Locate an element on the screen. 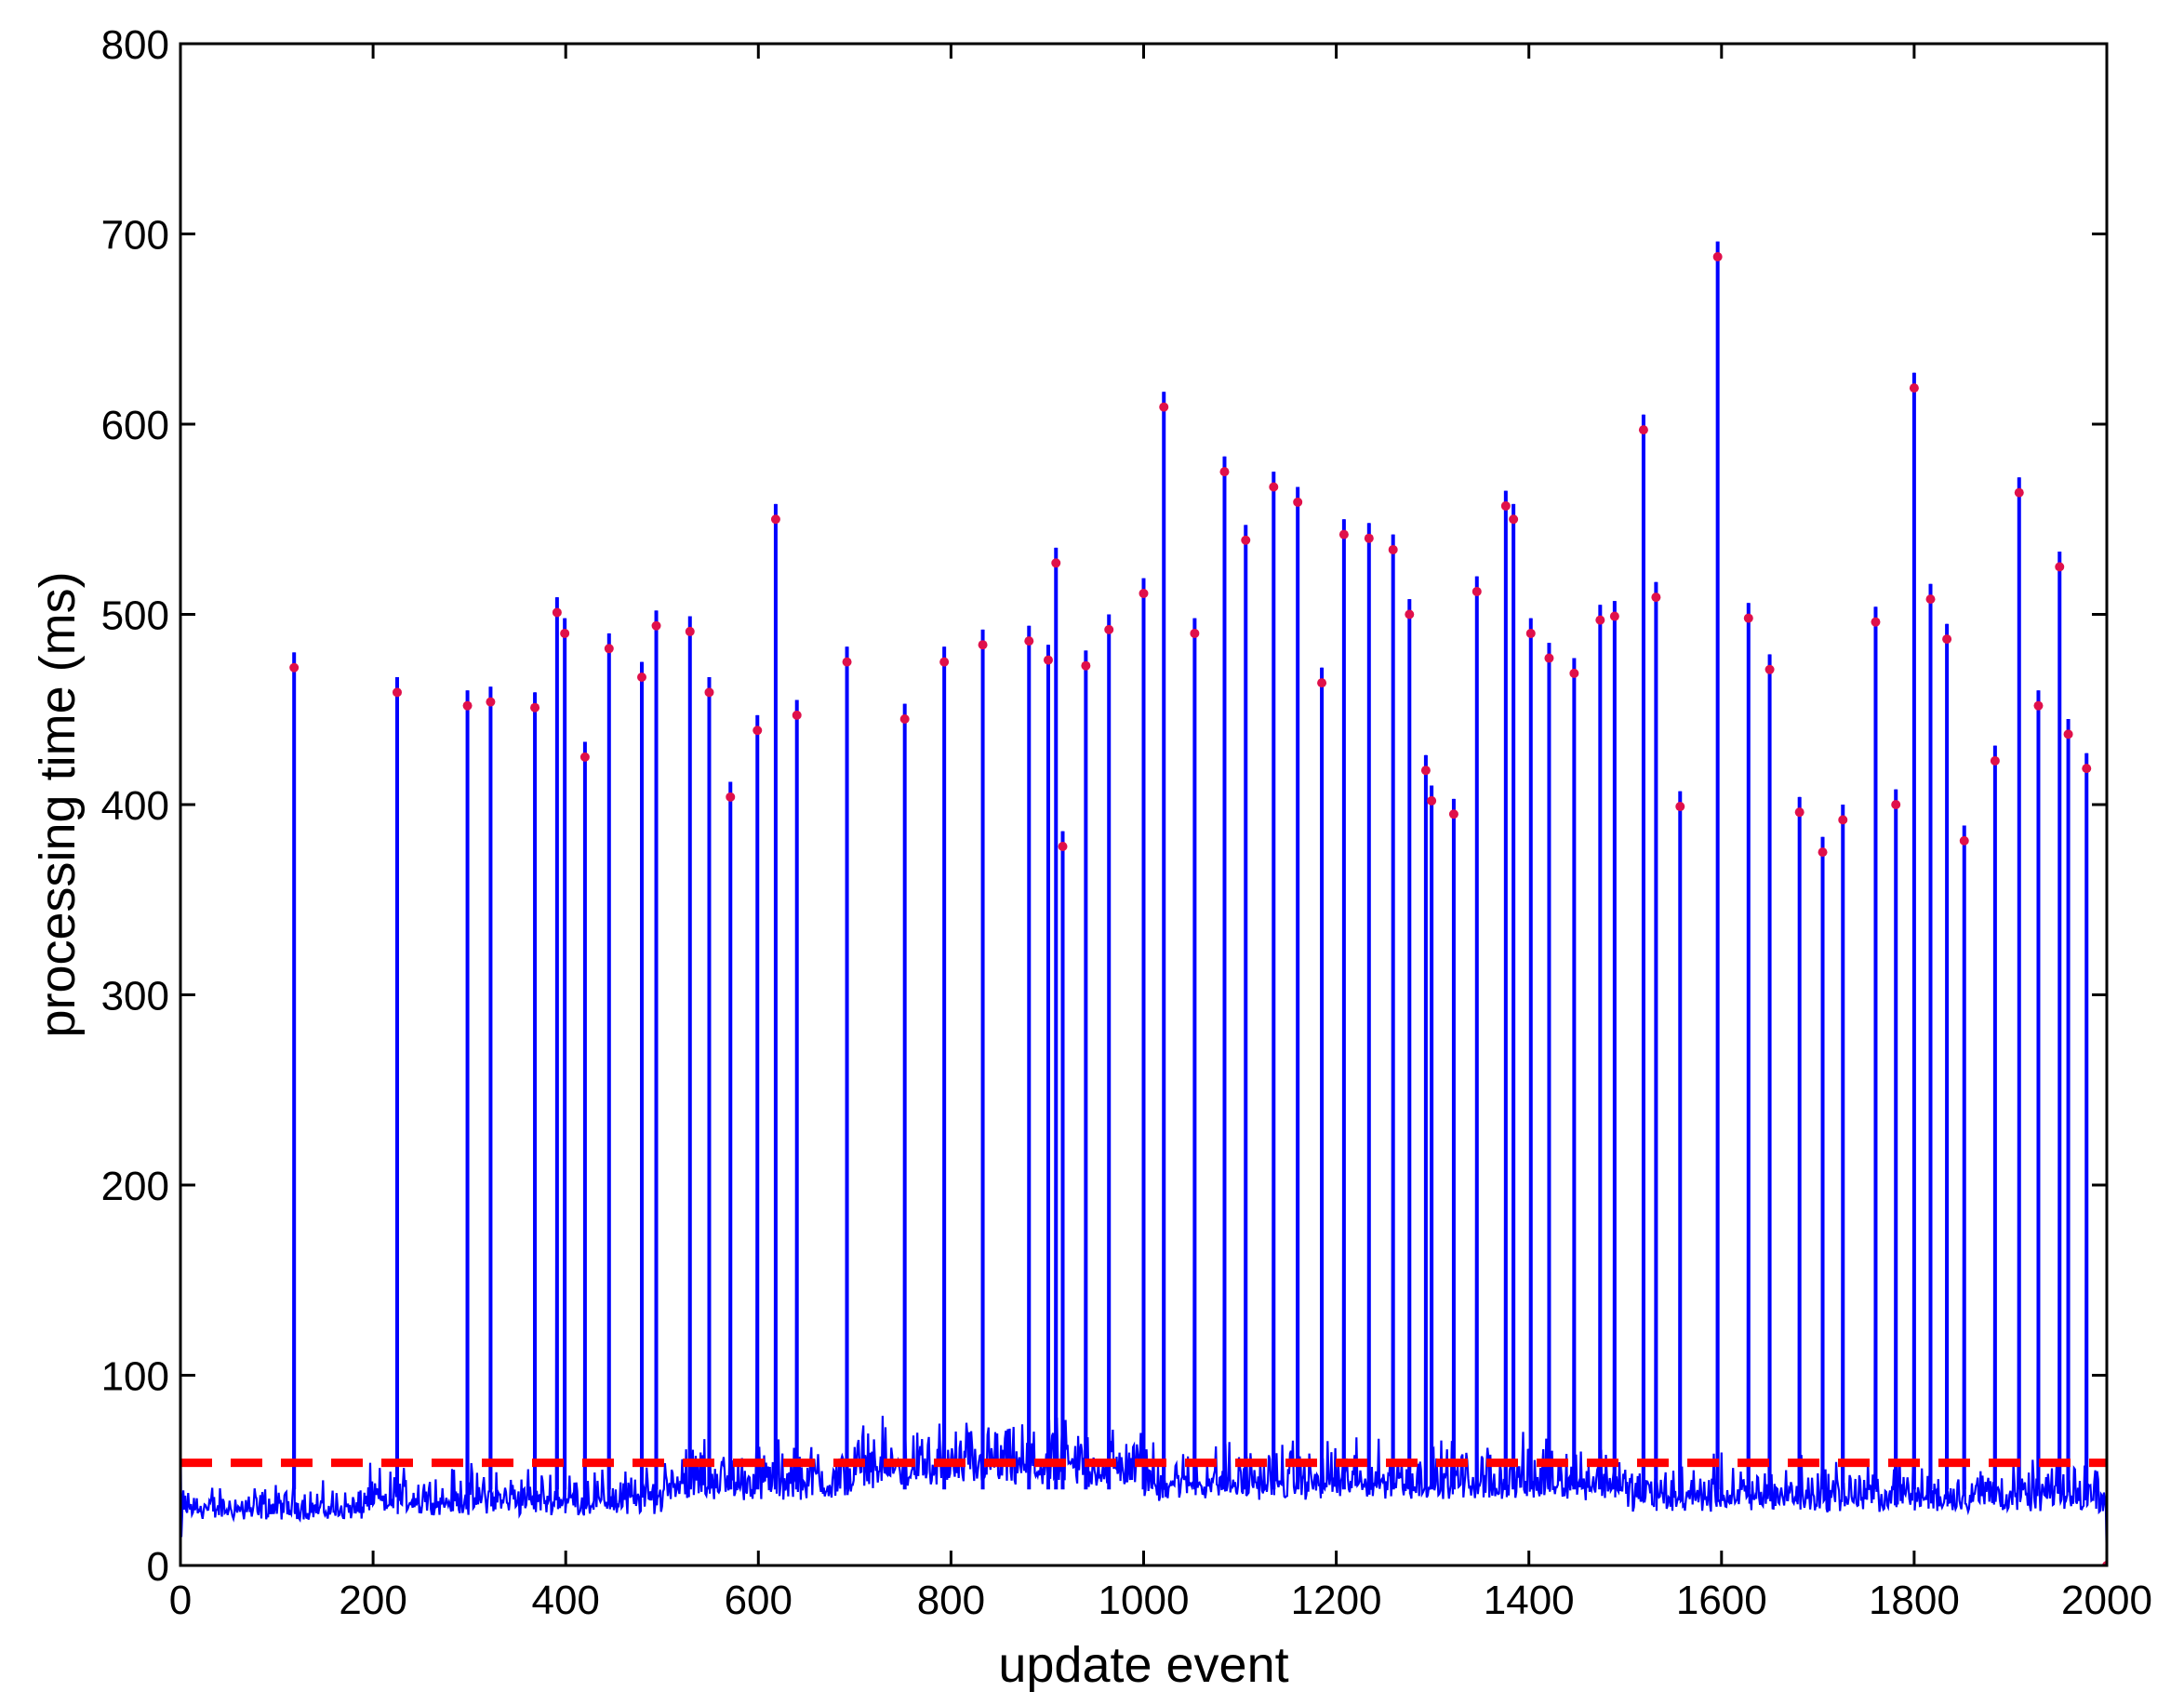 The height and width of the screenshot is (1705, 2184). y-tick-label: 600 is located at coordinates (135, 425).